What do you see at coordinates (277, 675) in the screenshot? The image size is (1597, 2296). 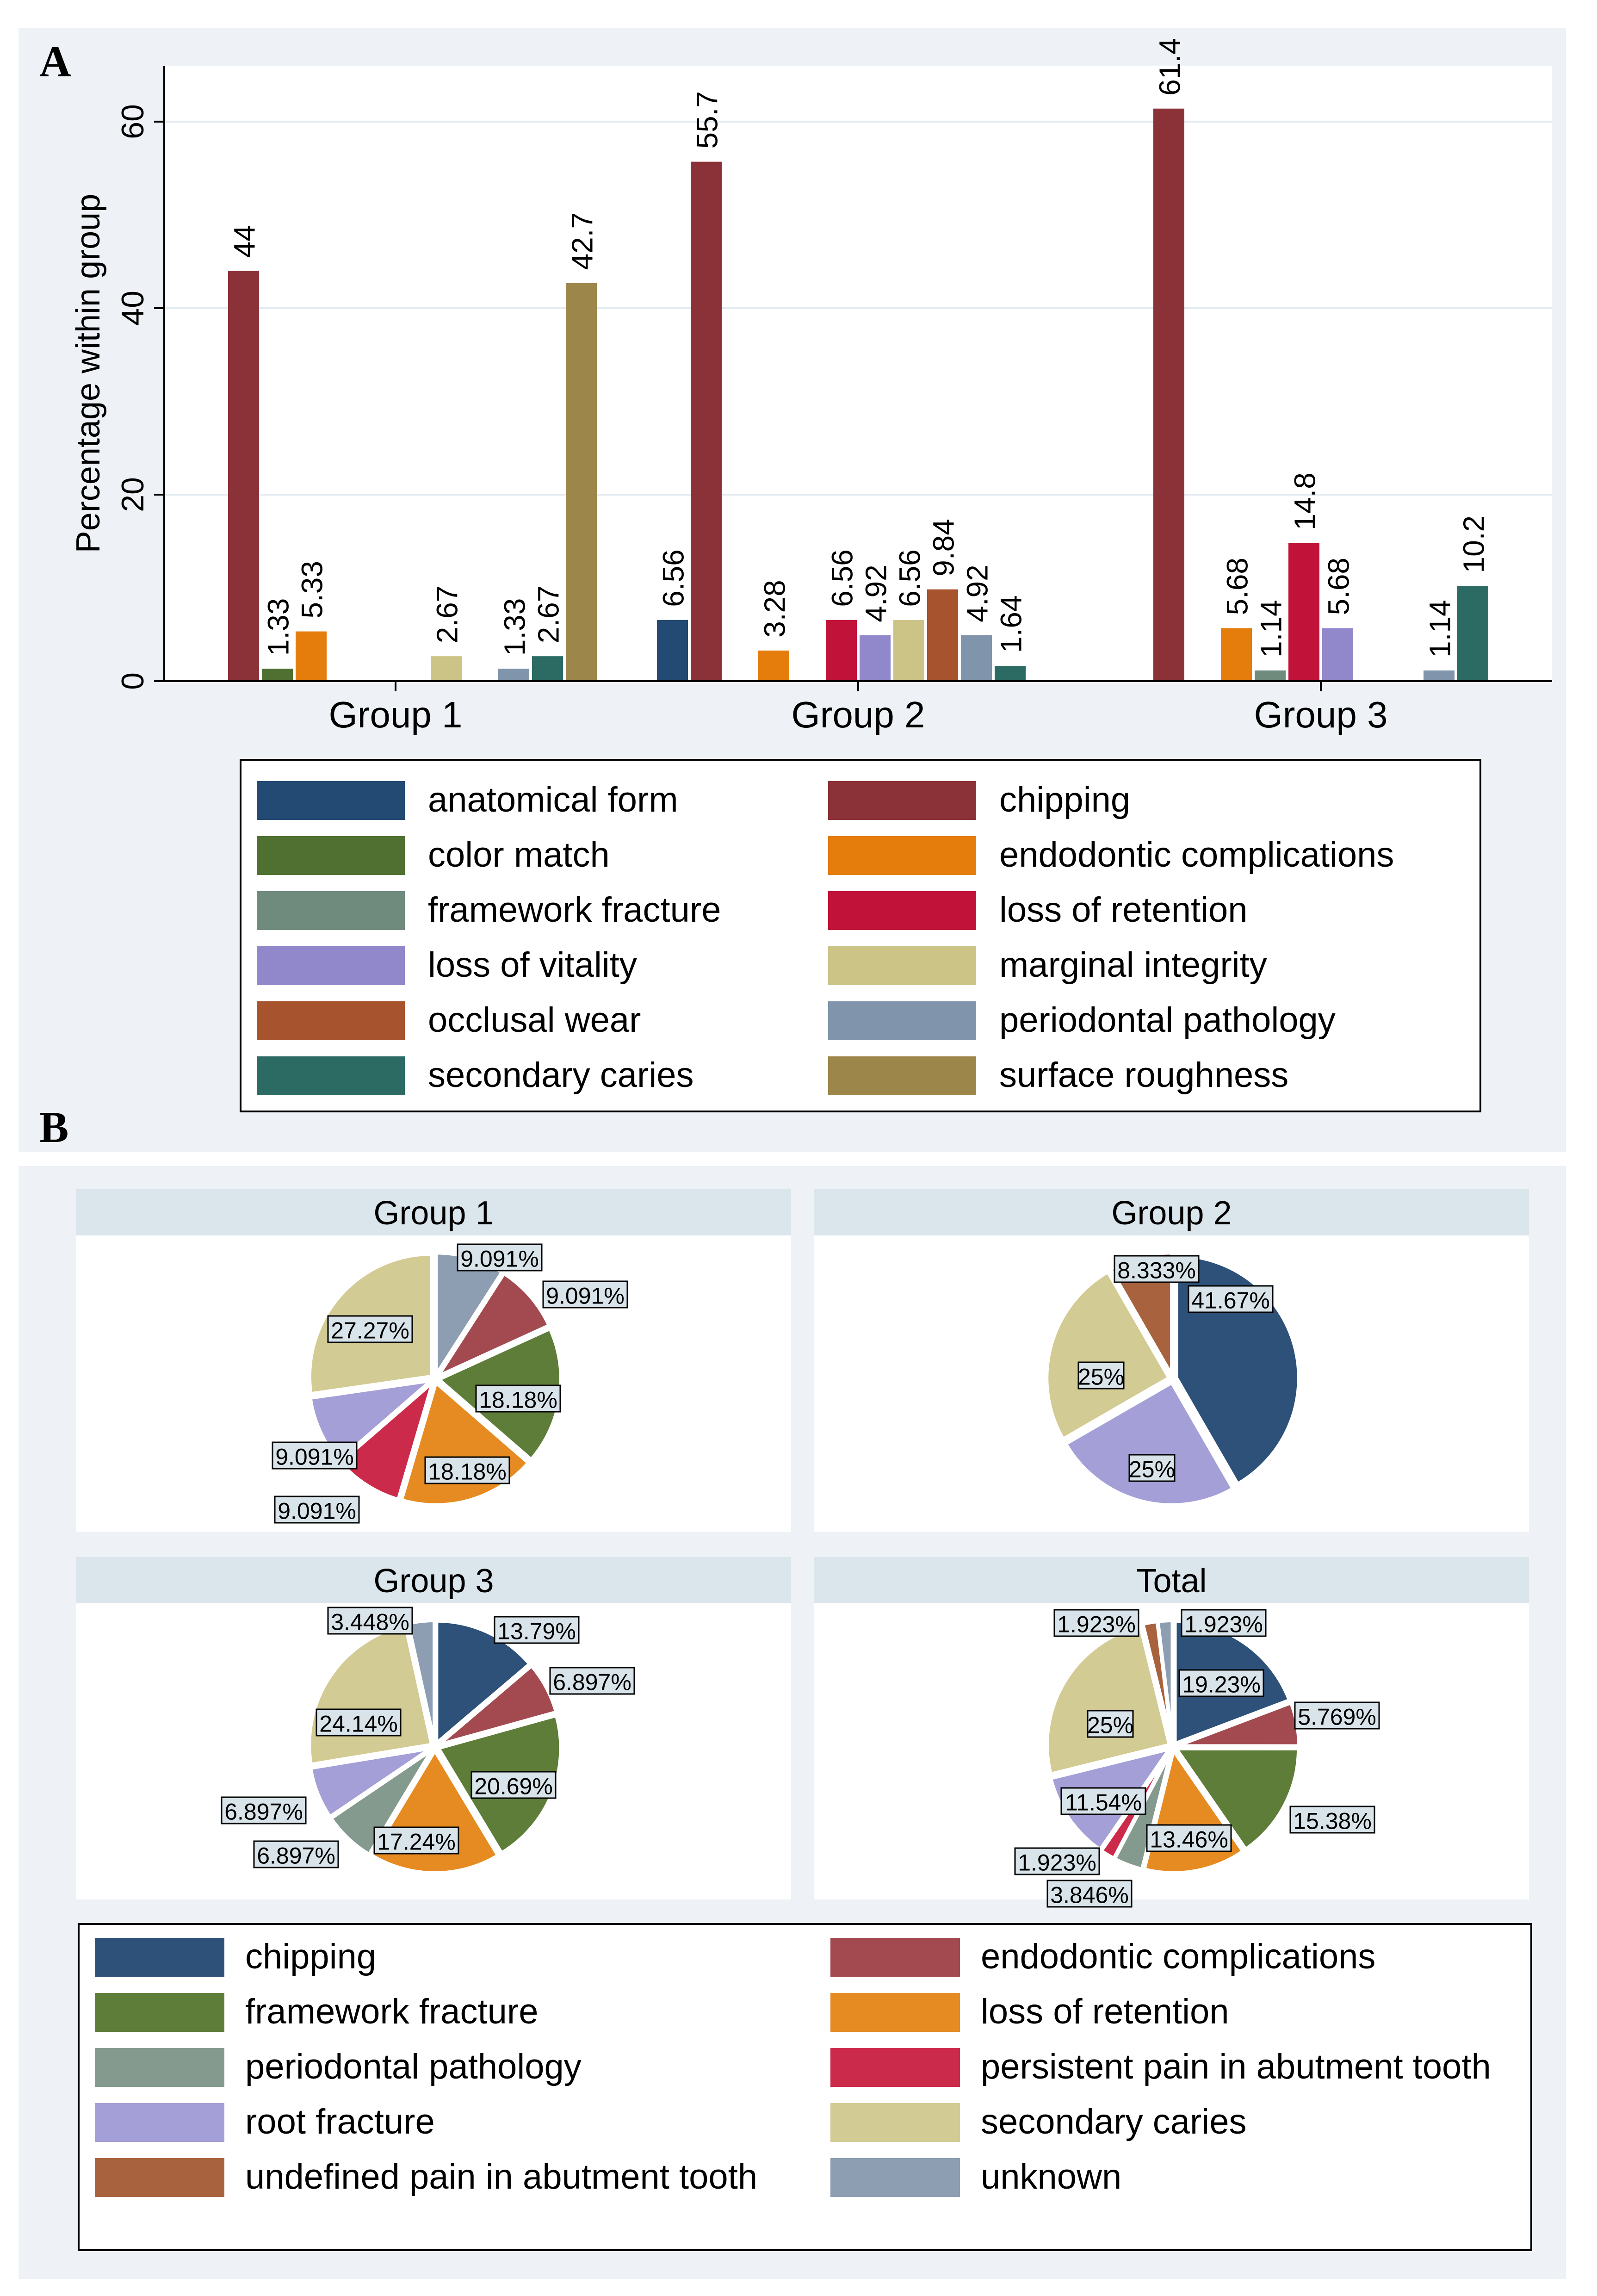 I see `bar-color-match` at bounding box center [277, 675].